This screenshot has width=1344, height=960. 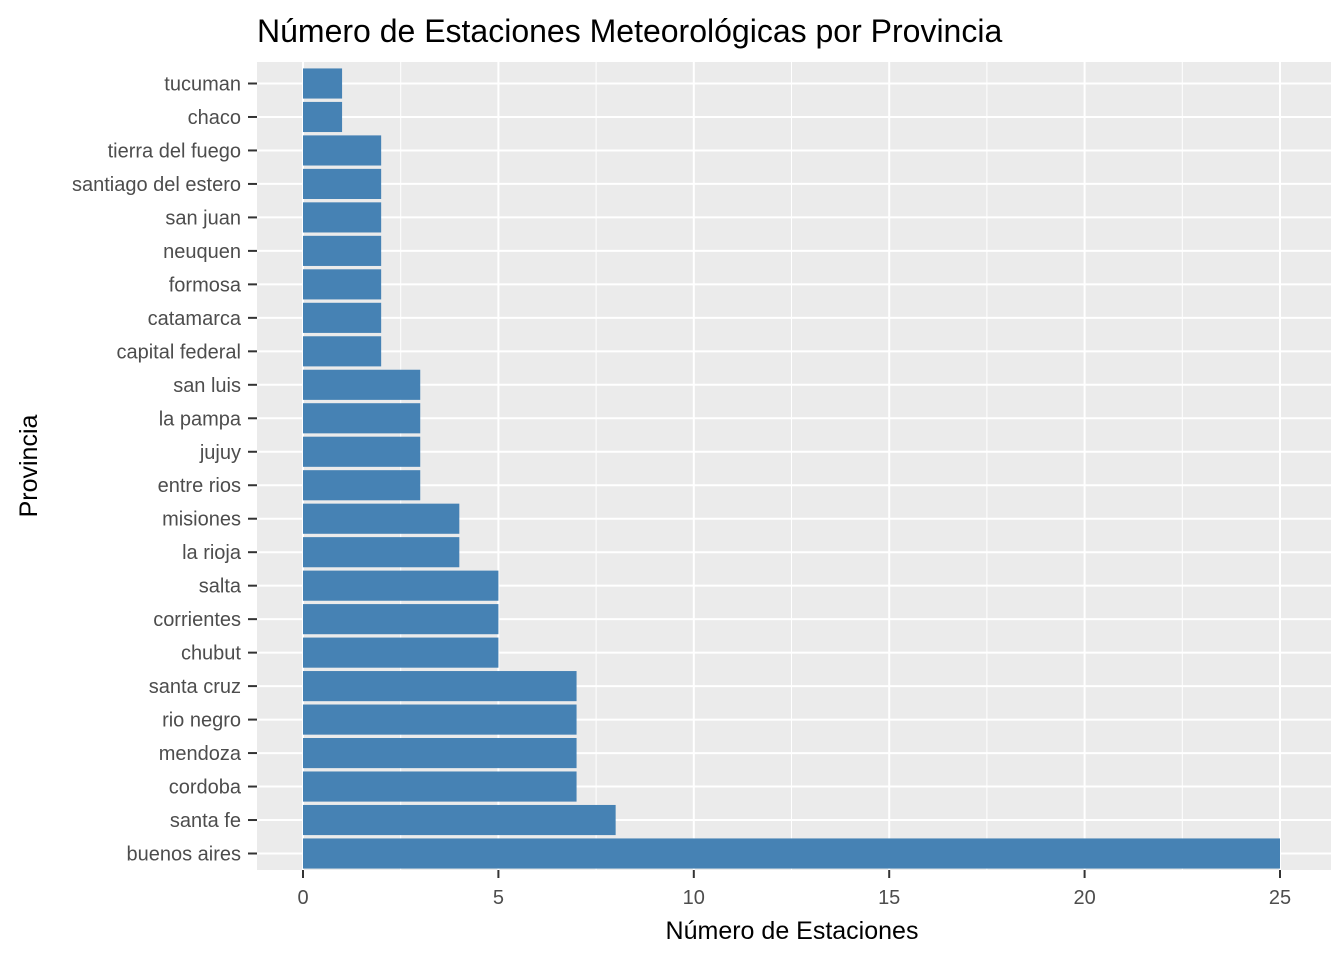 What do you see at coordinates (211, 654) in the screenshot?
I see `y-tick-label: chubut` at bounding box center [211, 654].